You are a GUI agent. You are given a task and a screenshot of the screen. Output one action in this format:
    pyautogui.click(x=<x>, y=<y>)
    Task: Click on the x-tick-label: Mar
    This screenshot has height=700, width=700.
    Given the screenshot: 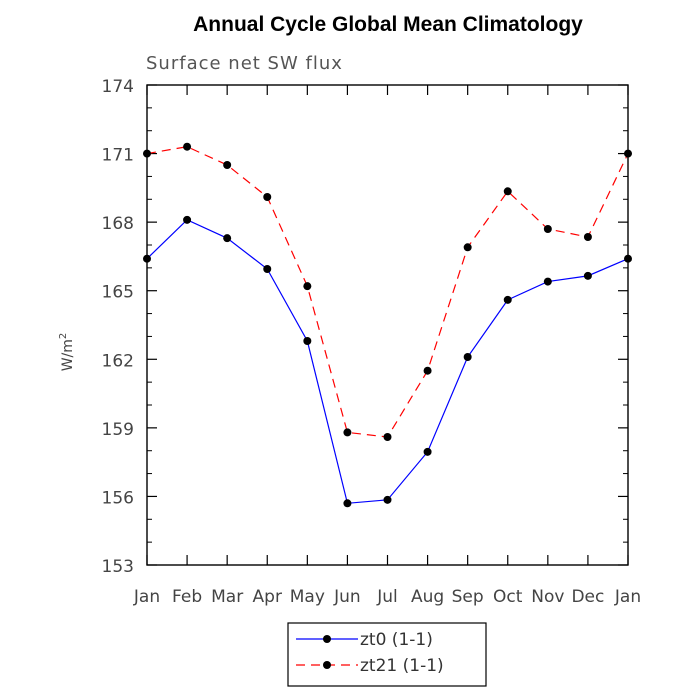 What is the action you would take?
    pyautogui.click(x=227, y=597)
    